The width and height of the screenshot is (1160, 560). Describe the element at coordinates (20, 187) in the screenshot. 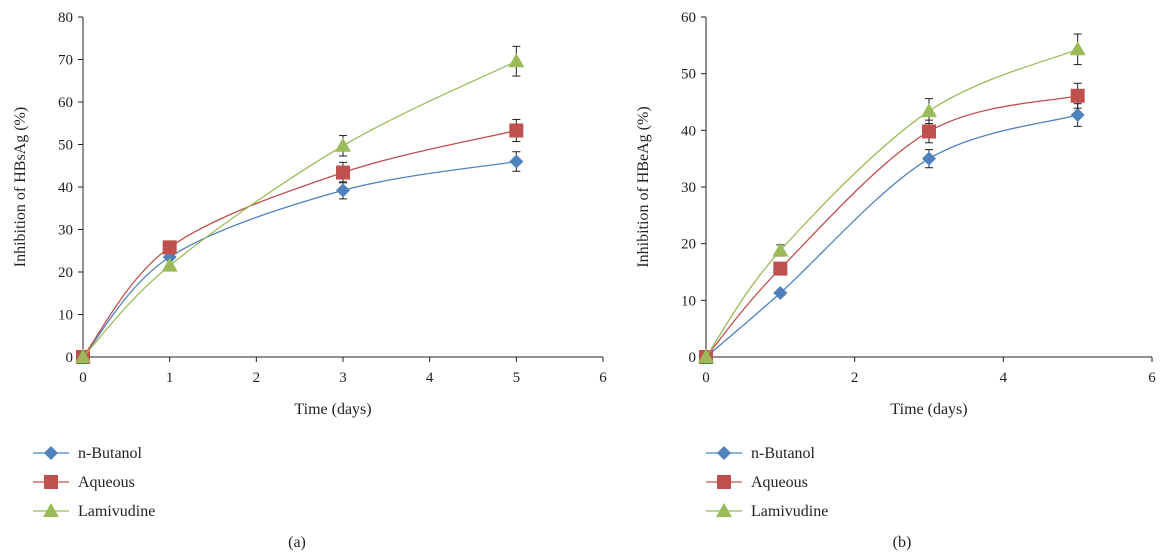

I see `y-axis-label: Inhibition of HBsAg (%)` at that location.